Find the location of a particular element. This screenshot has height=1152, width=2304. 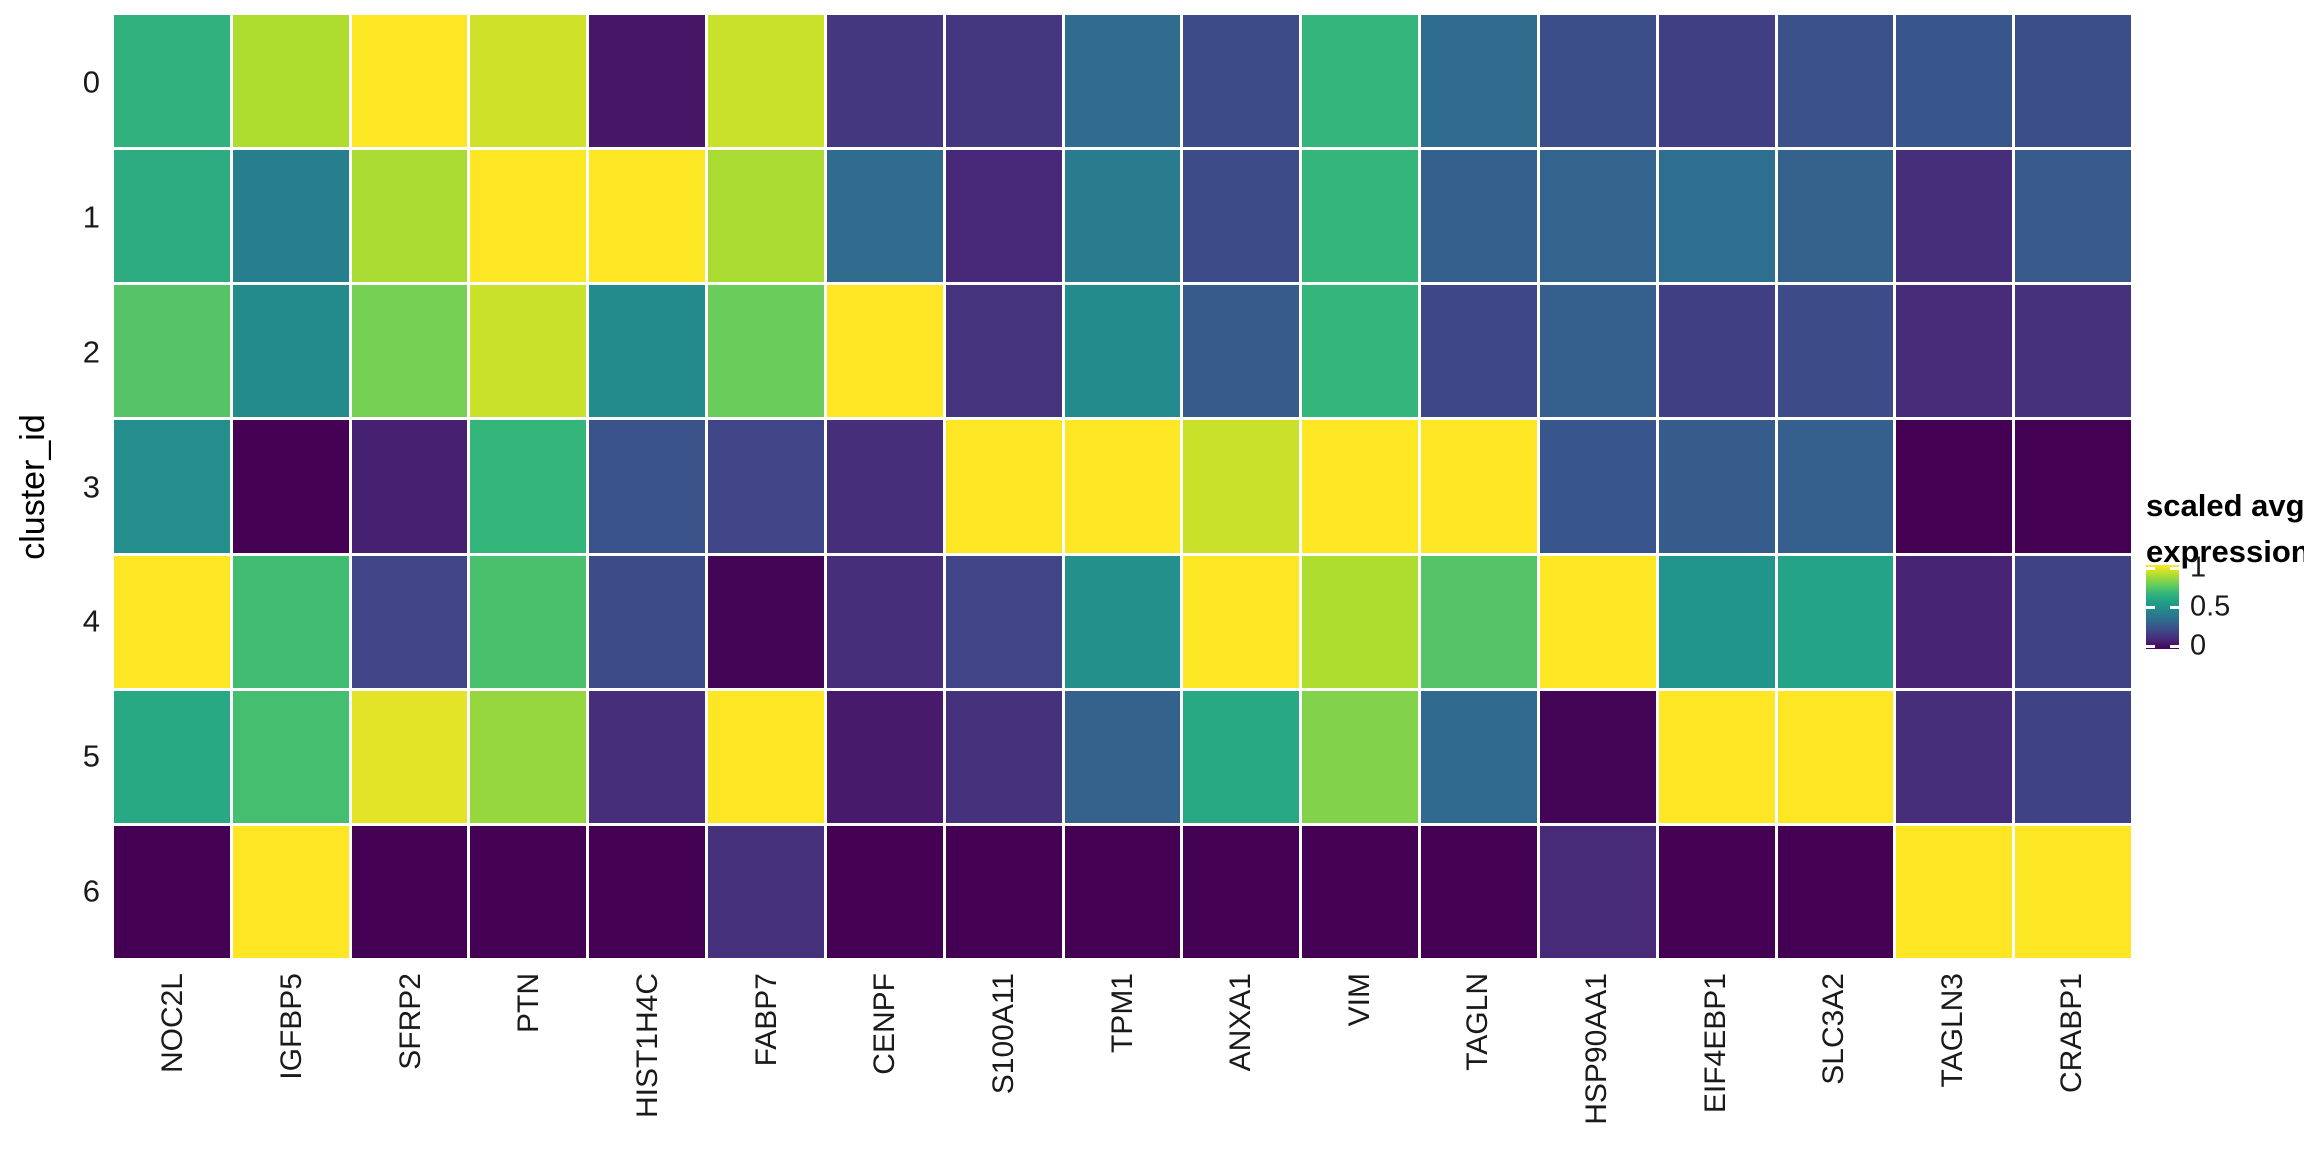

y-axis-label: 0 is located at coordinates (91, 82).